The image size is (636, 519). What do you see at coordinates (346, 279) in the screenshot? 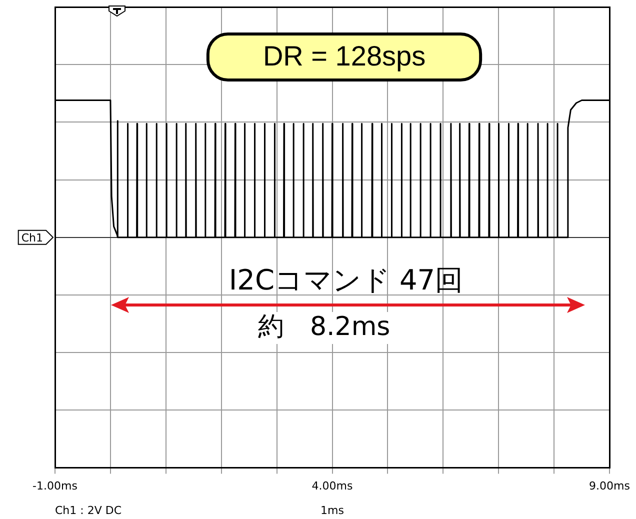
I see `text: I2Cコマンド 47回` at bounding box center [346, 279].